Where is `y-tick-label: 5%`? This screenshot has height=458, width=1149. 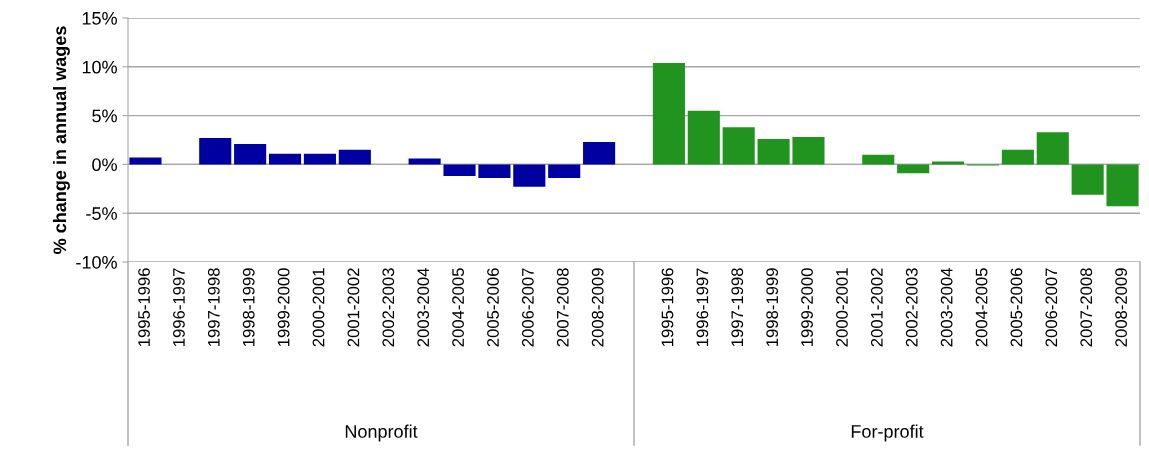 y-tick-label: 5% is located at coordinates (104, 116).